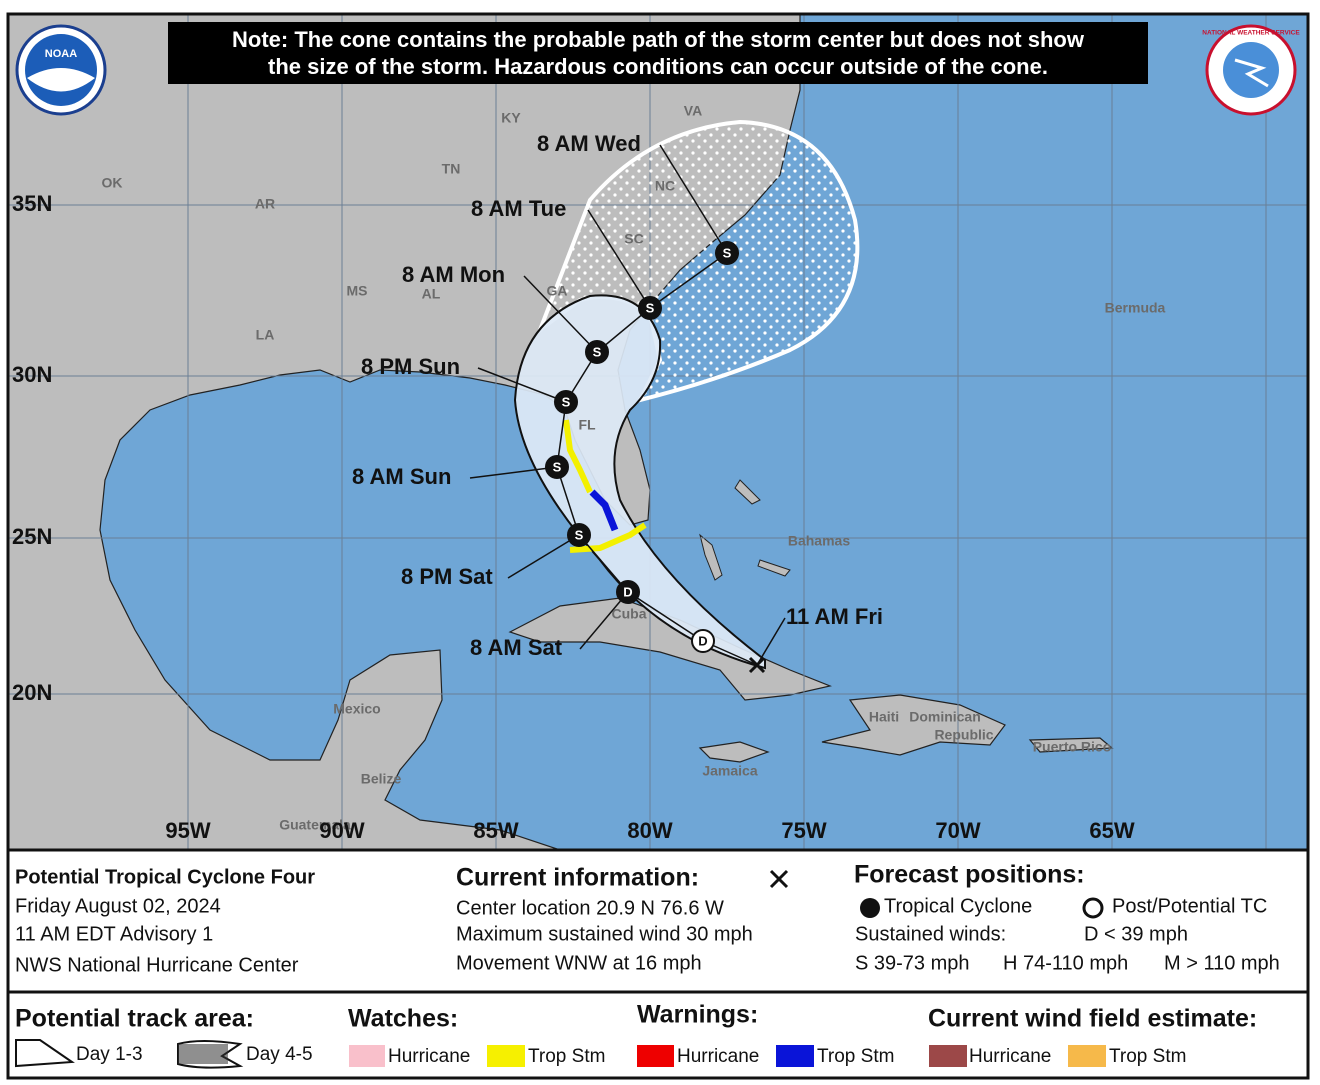  Describe the element at coordinates (945, 717) in the screenshot. I see `place-label: Dominican` at that location.